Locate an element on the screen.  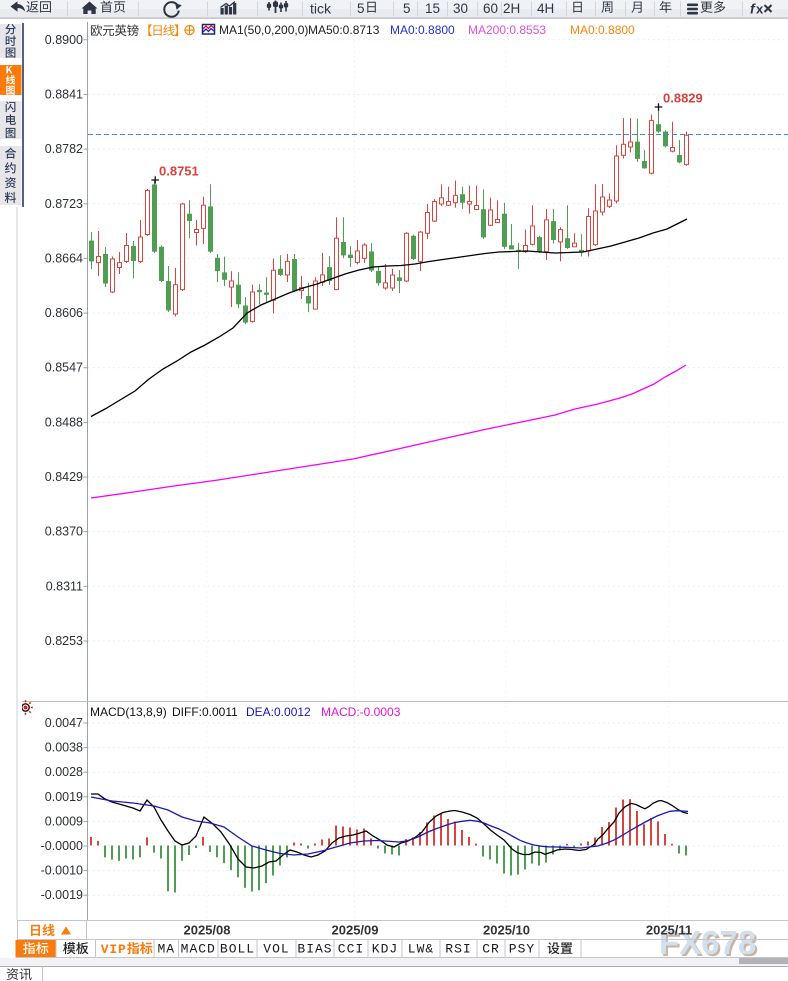
svg-text: 4H is located at coordinates (545, 8).